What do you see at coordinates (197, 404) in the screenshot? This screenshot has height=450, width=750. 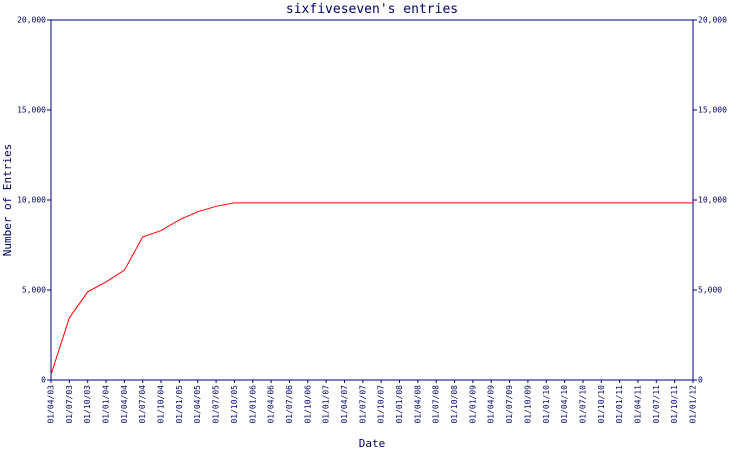 I see `x-tick-label: 01/04/05` at bounding box center [197, 404].